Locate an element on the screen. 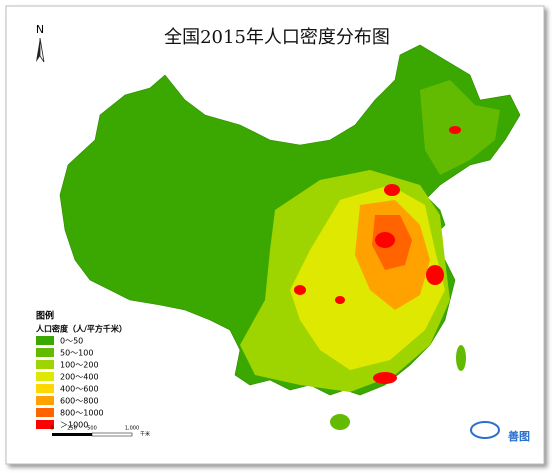  legend-label: 50～100 is located at coordinates (76, 353).